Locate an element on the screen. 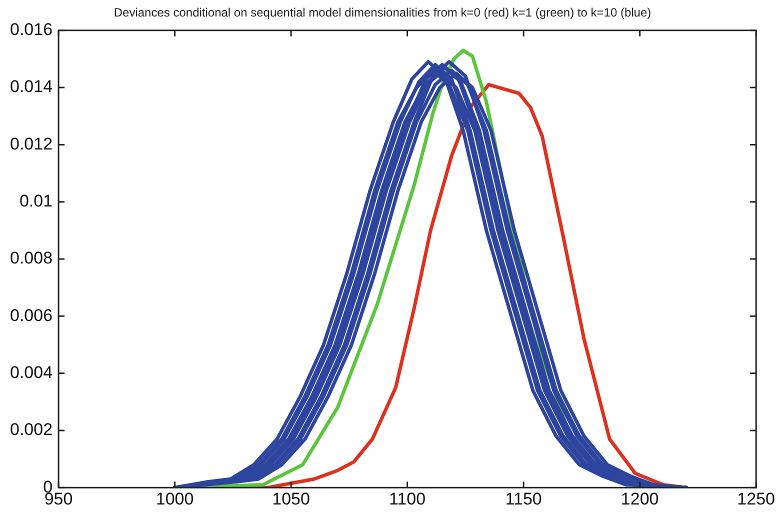 The image size is (777, 512). x-tick-label: 1200 is located at coordinates (639, 498).